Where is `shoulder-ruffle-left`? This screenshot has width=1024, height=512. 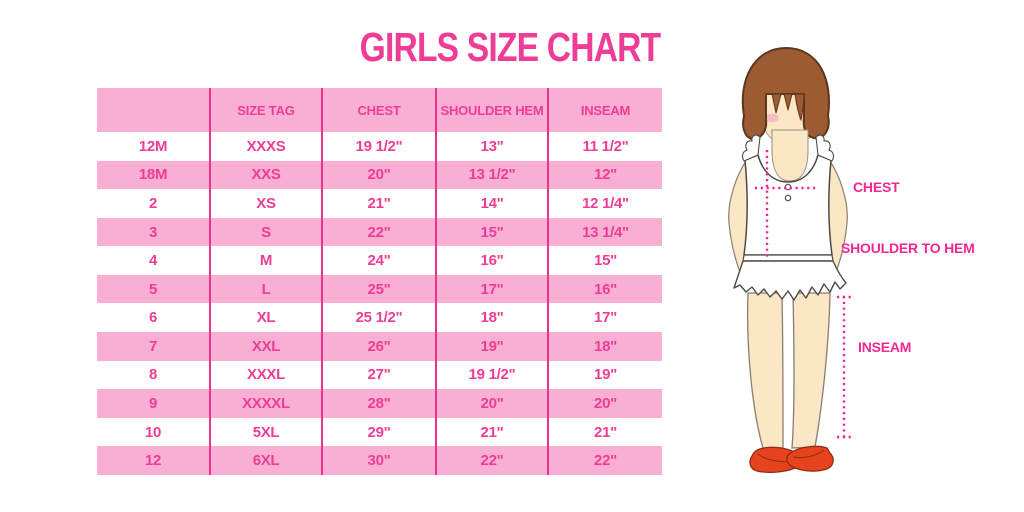 shoulder-ruffle-left is located at coordinates (751, 148).